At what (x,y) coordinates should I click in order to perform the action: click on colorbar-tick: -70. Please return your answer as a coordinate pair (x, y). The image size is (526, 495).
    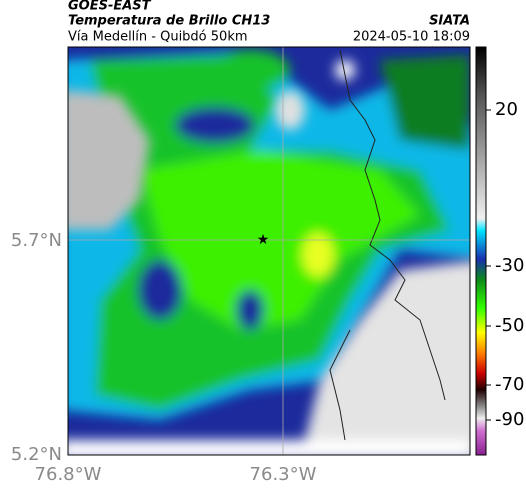
    Looking at the image, I should click on (509, 384).